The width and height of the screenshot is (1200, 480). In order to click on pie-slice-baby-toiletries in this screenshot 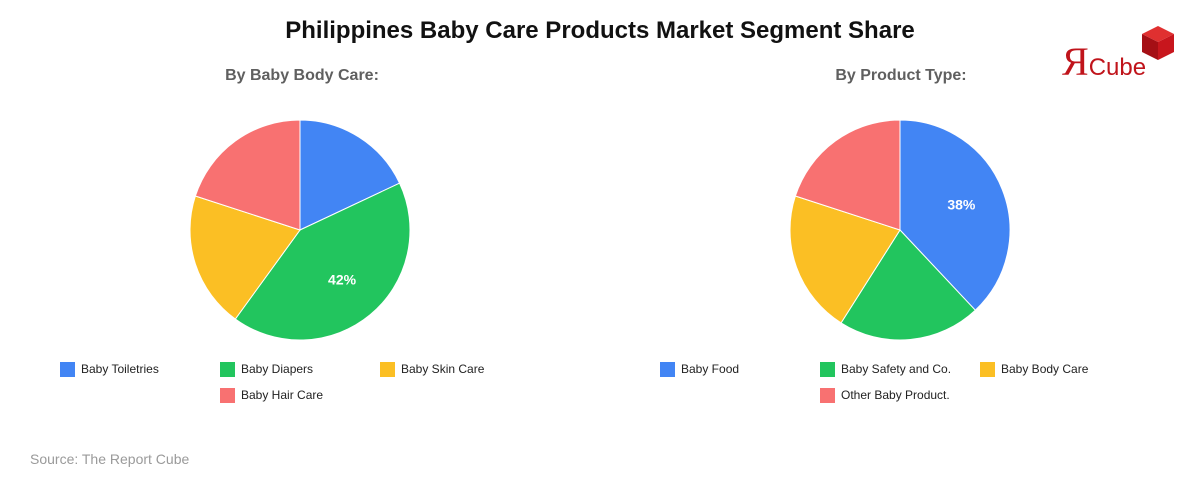, I will do `click(350, 175)`.